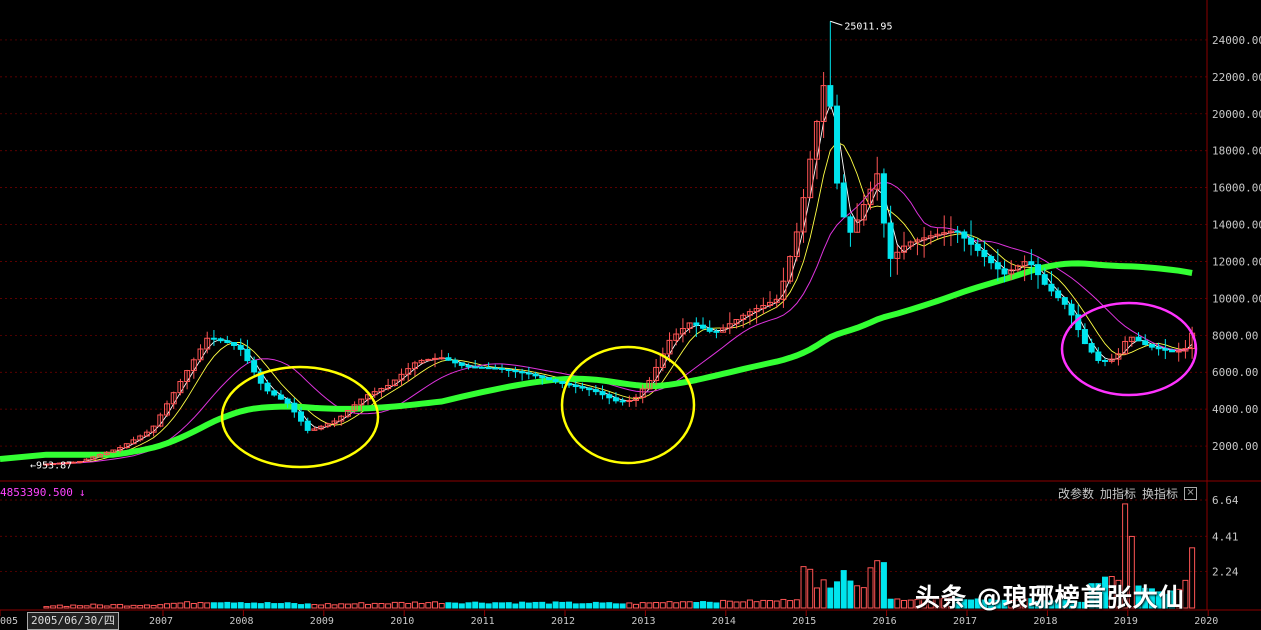 The height and width of the screenshot is (630, 1261). What do you see at coordinates (1160, 493) in the screenshot?
I see `swap-indicator-button: 换指标` at bounding box center [1160, 493].